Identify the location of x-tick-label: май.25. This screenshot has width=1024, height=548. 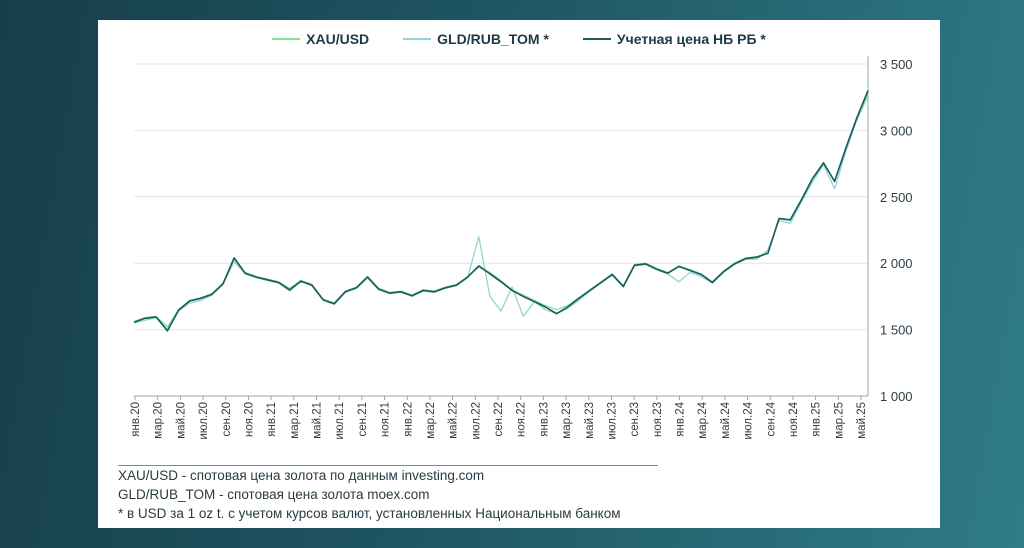
(862, 420).